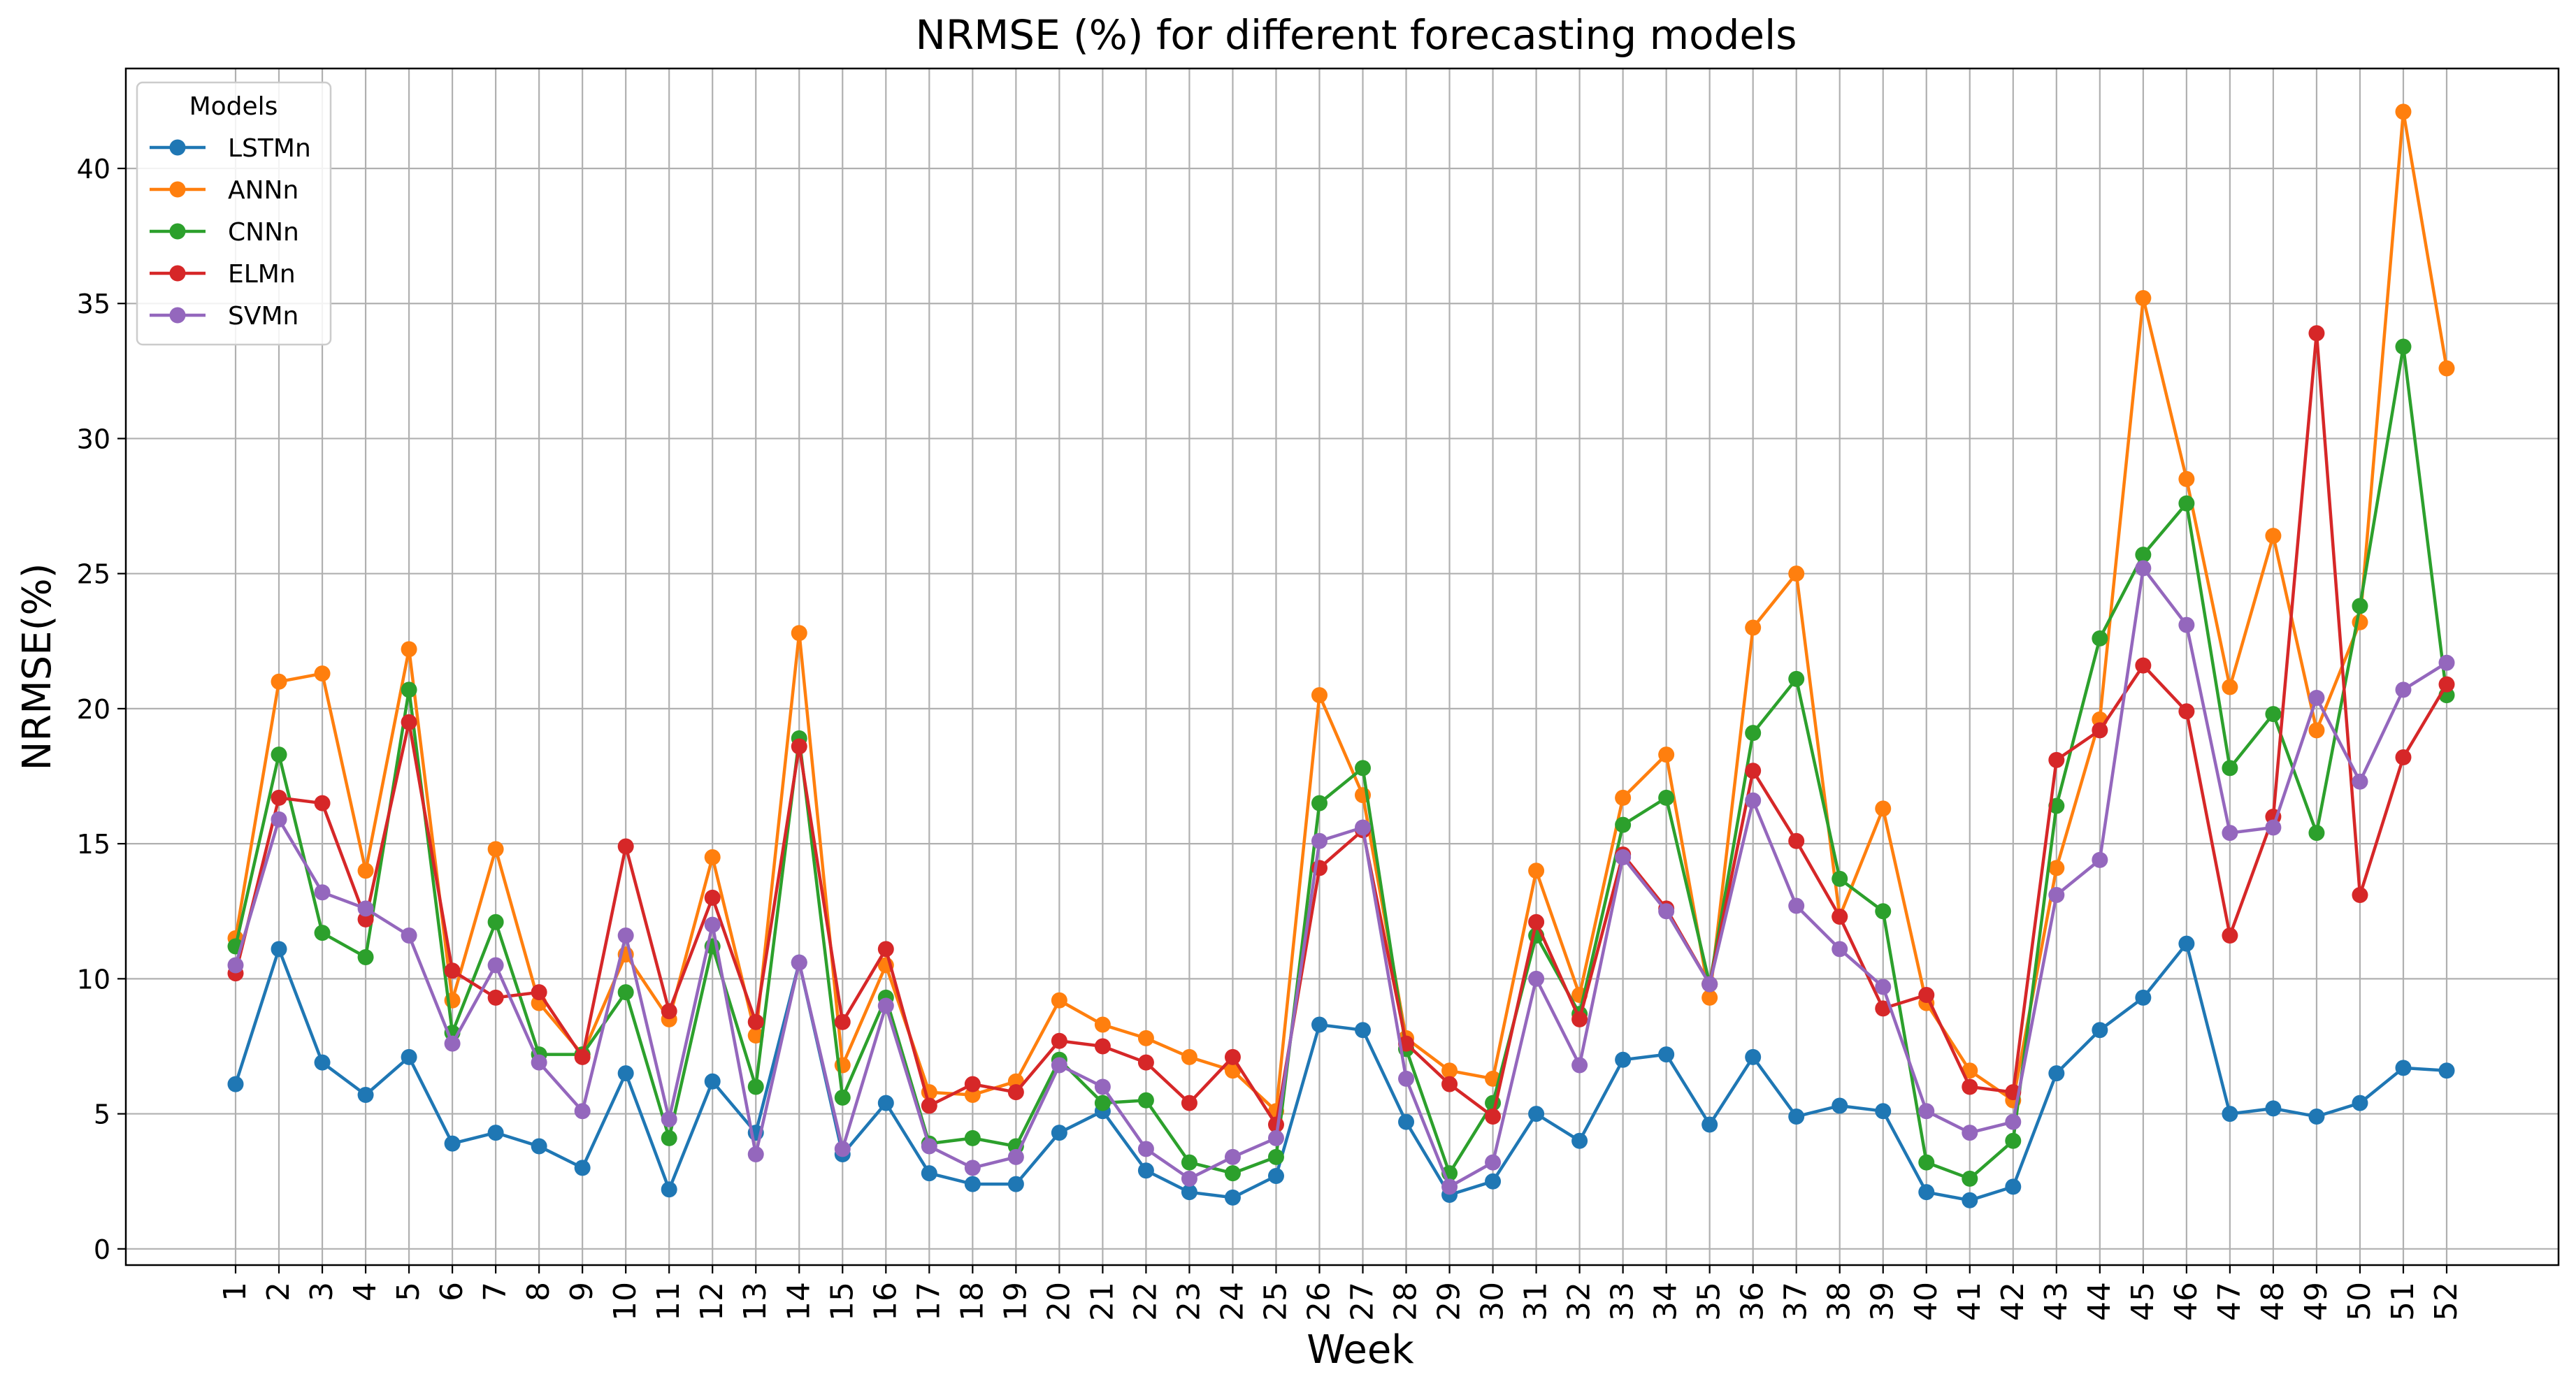 The height and width of the screenshot is (1386, 2576). Describe the element at coordinates (93, 574) in the screenshot. I see `y-tick-label: 25` at that location.